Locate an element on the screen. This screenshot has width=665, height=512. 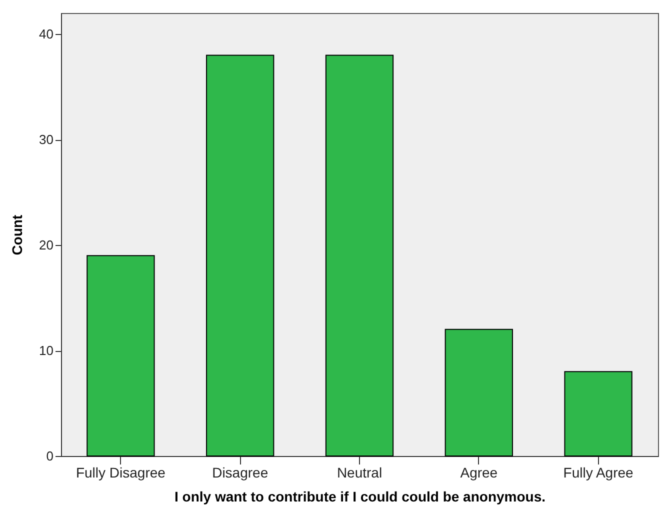
y-axis-title: Count is located at coordinates (17, 235).